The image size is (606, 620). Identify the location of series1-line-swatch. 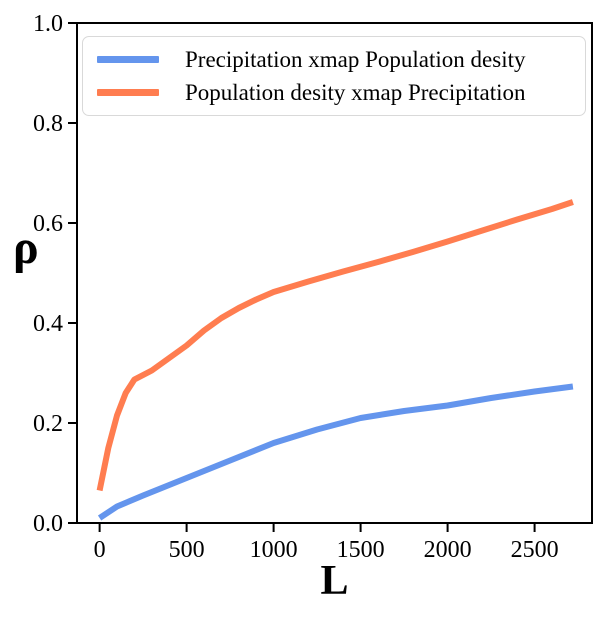
(128, 59).